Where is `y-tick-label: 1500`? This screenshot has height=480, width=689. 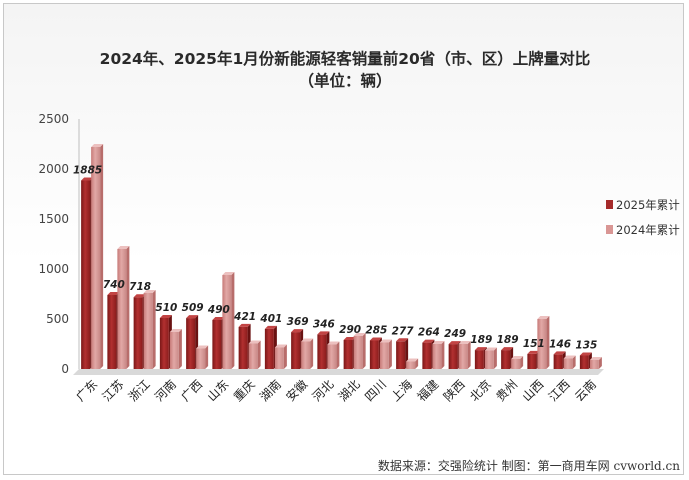 y-tick-label: 1500 is located at coordinates (53, 219).